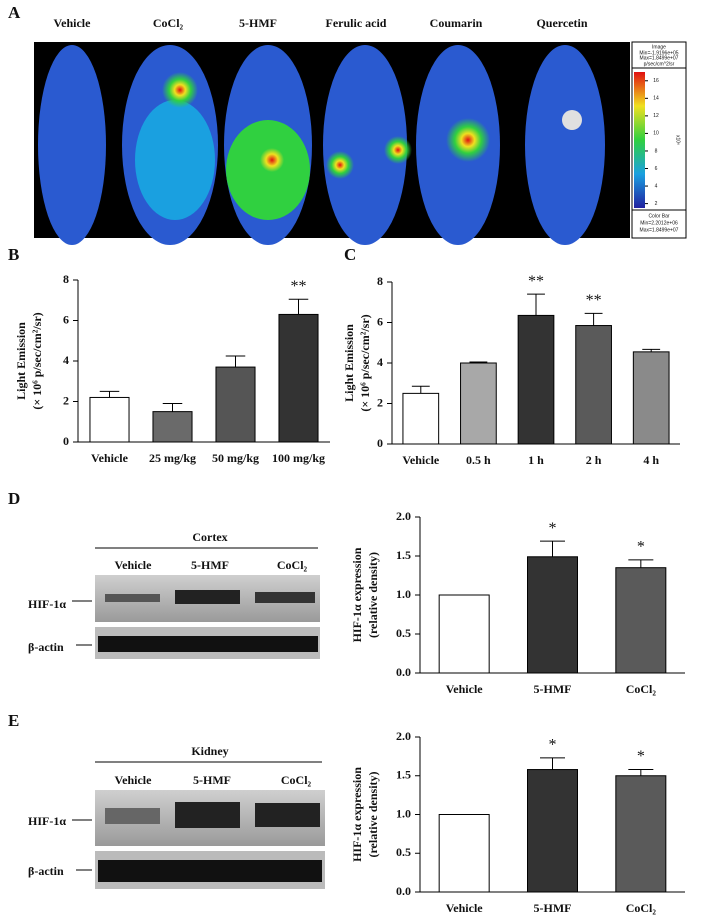 This screenshot has height=922, width=702. I want to click on colorbar-tick-label: 4, so click(656, 186).